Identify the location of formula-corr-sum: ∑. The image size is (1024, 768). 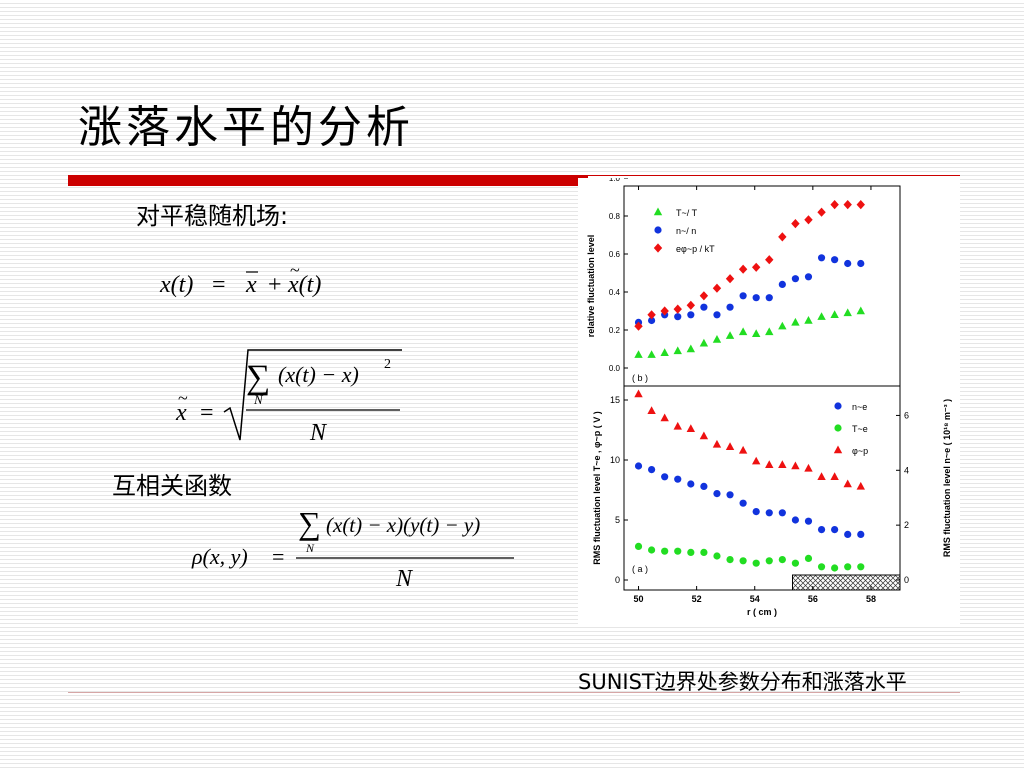
(309, 523).